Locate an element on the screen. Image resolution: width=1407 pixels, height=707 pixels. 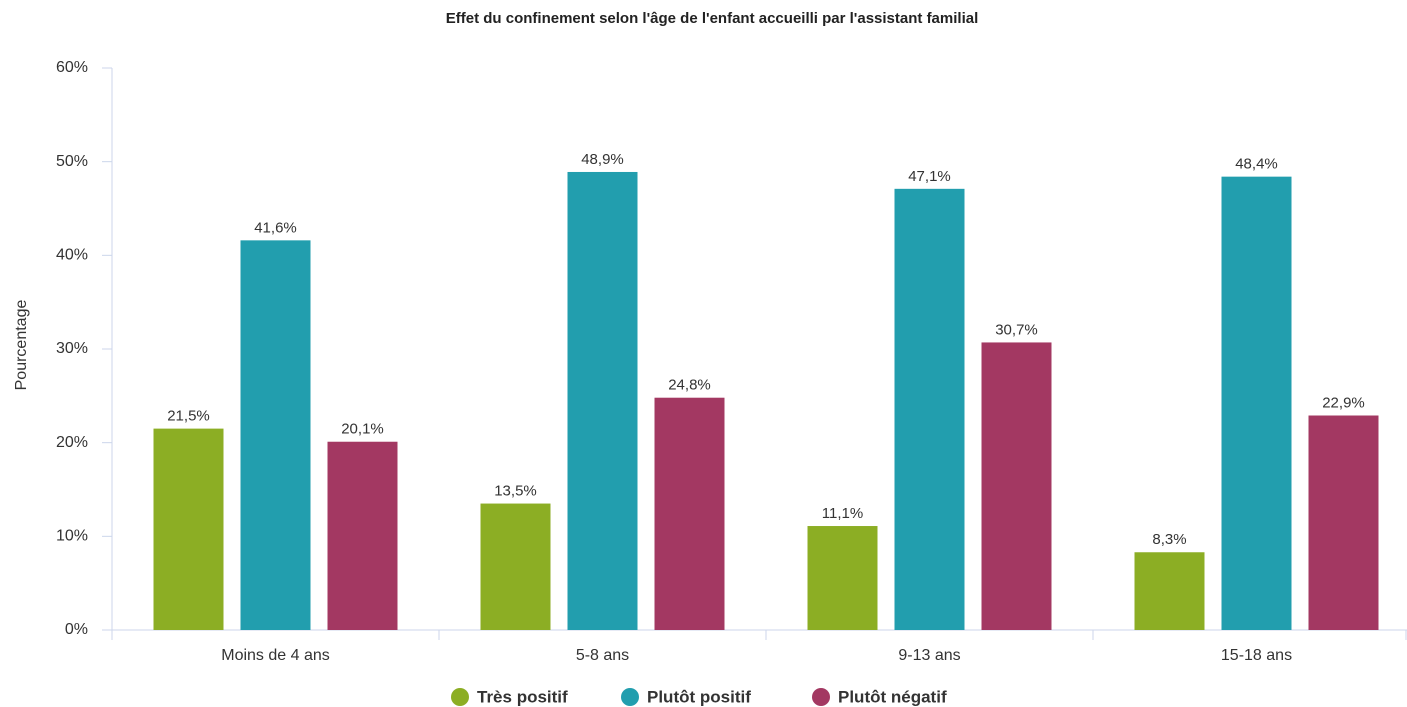
value-label: 24,8% is located at coordinates (689, 385).